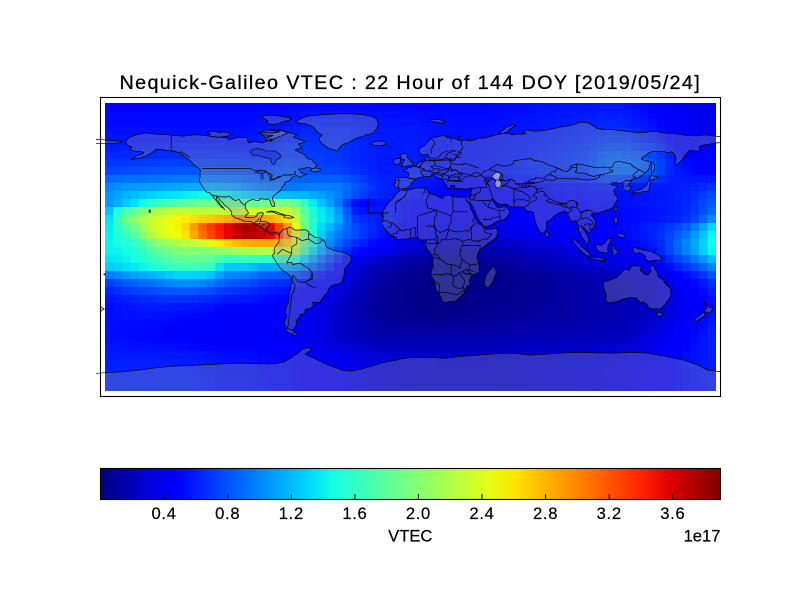  I want to click on svg-text: 0.8, so click(227, 513).